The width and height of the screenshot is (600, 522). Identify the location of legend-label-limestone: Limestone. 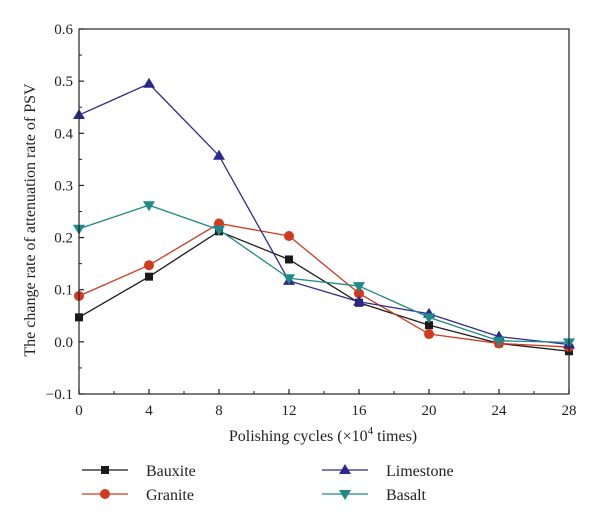
(420, 471).